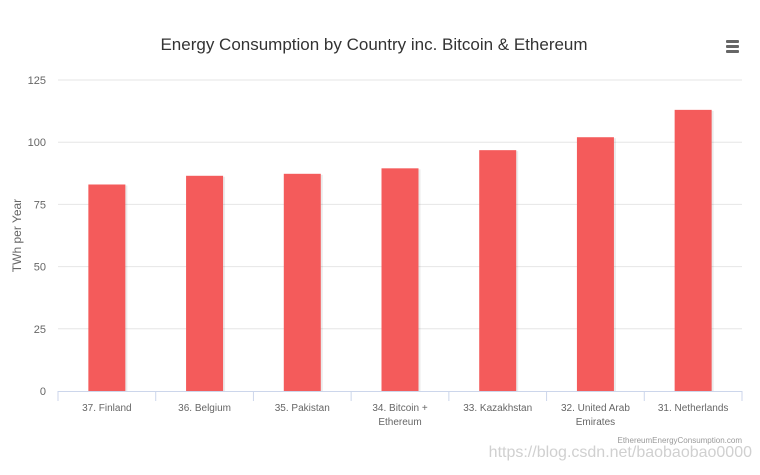  I want to click on y-tick-label: 125, so click(37, 81).